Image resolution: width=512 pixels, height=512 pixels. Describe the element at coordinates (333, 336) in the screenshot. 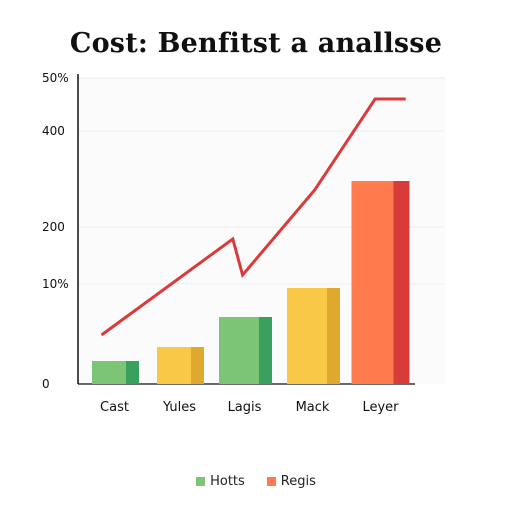

I see `bar-shade-mack` at that location.